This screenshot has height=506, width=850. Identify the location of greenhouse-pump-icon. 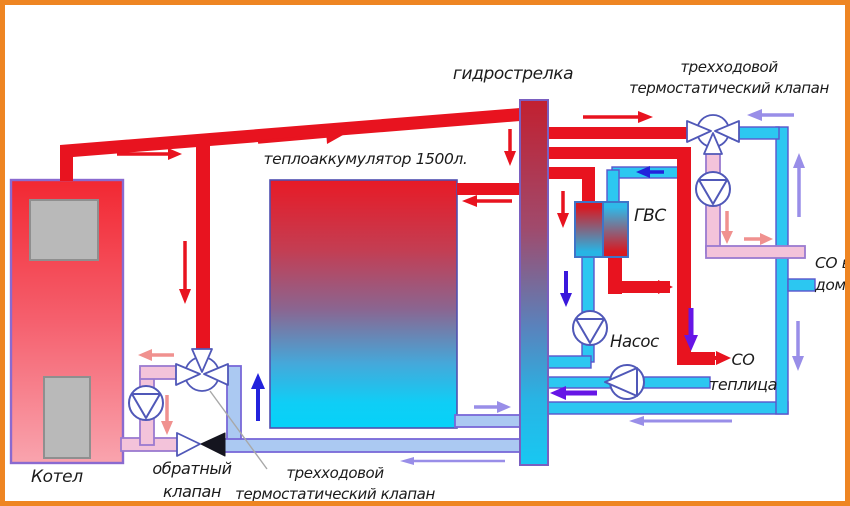
(624, 382).